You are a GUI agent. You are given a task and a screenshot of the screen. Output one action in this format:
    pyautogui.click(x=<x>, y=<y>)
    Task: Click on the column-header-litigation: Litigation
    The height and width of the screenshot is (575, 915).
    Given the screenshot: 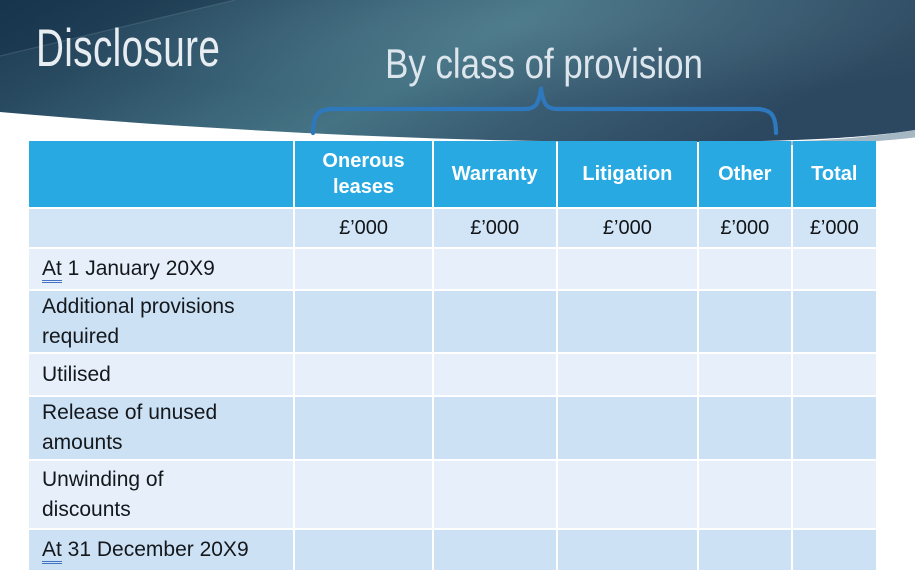 What is the action you would take?
    pyautogui.click(x=627, y=174)
    